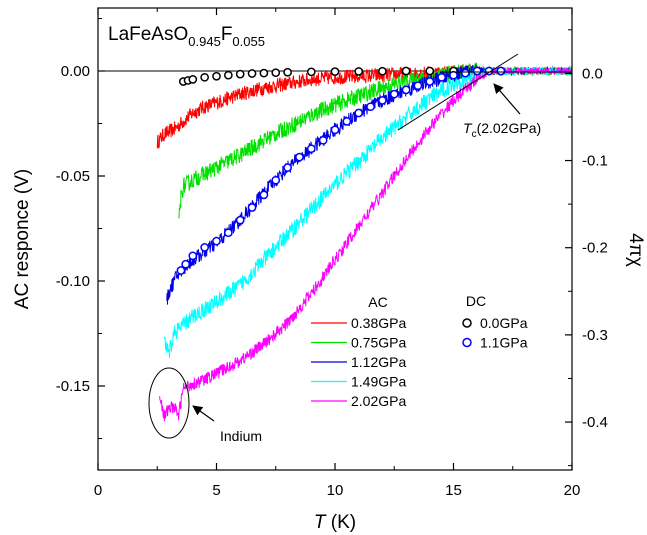 The width and height of the screenshot is (647, 535). I want to click on y-tick-label: -0.15, so click(73, 386).